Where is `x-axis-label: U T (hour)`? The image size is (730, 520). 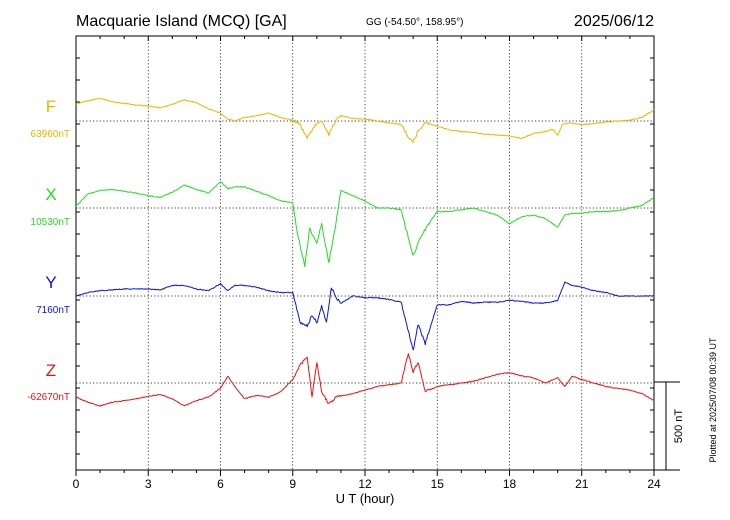 x-axis-label: U T (hour) is located at coordinates (365, 498).